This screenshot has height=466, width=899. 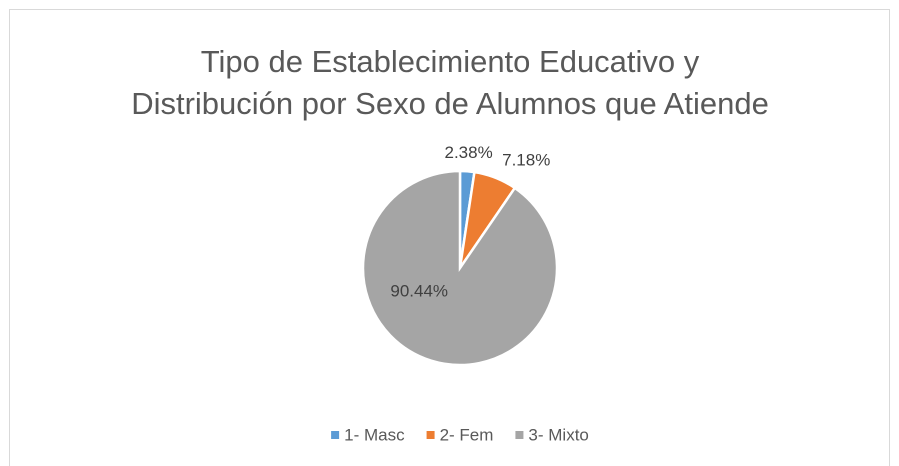 I want to click on pie-slice, so click(x=460, y=268).